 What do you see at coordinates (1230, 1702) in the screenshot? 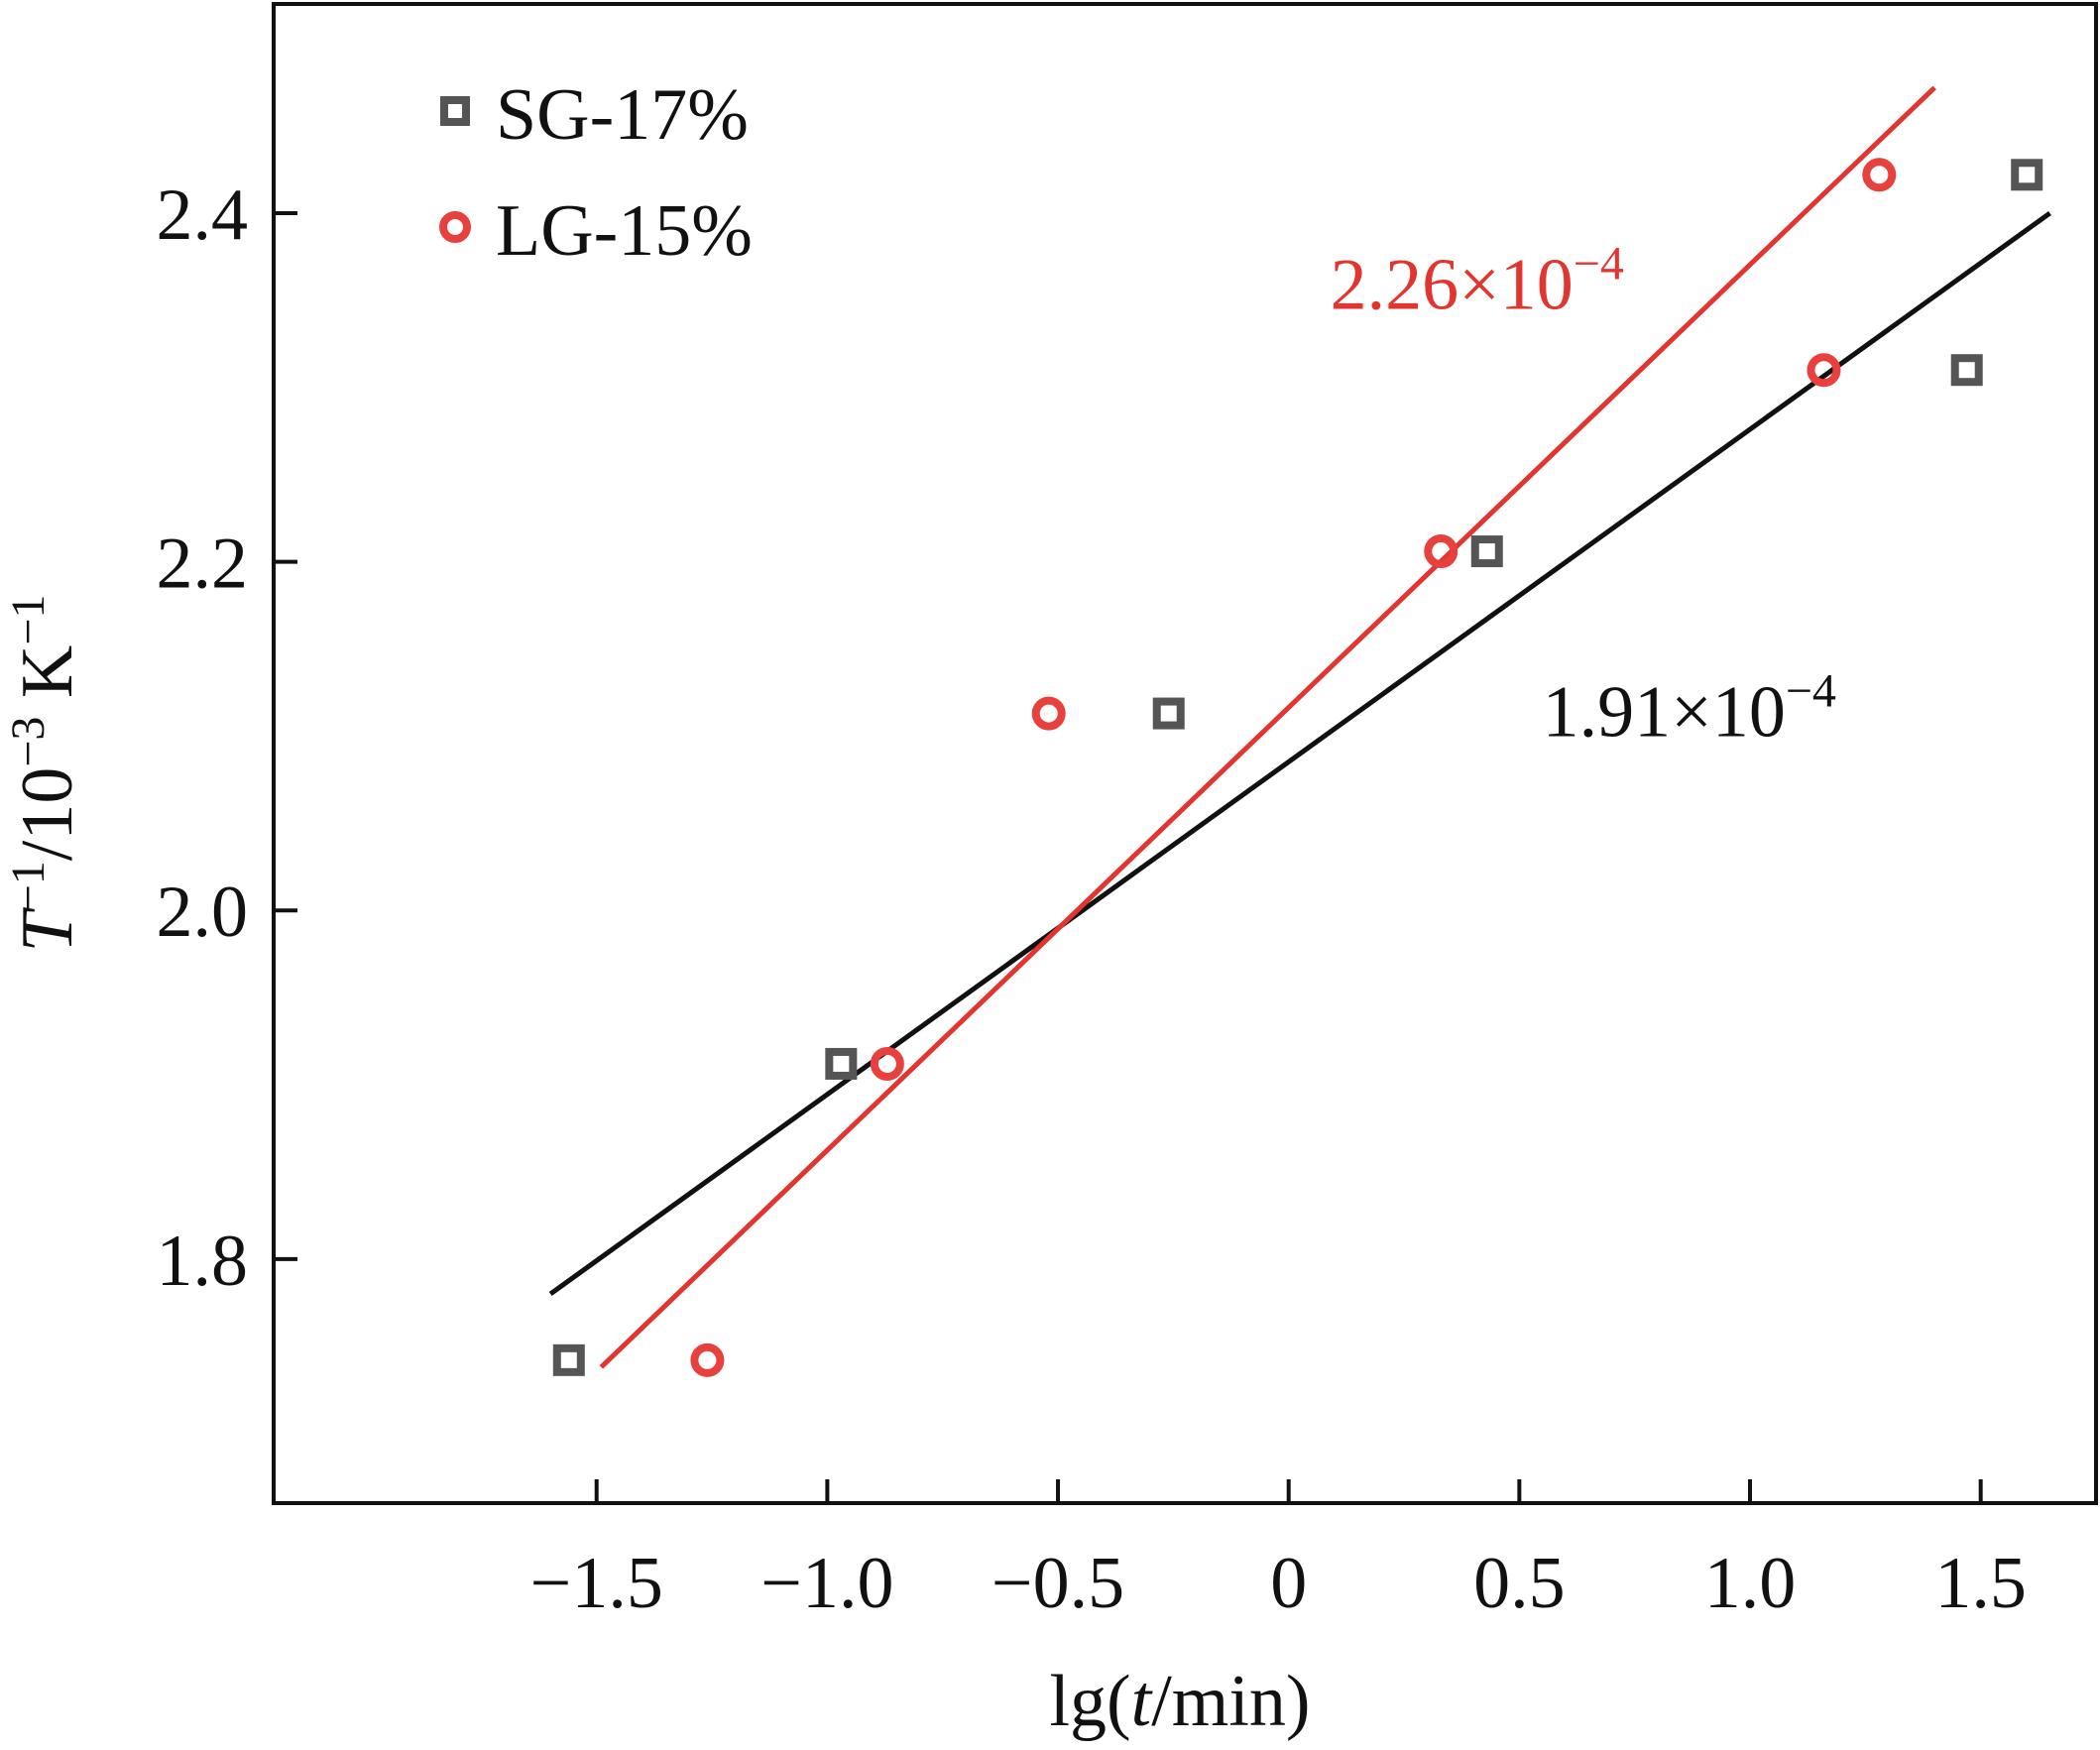
I see `x-axis-title-suffix: /min)` at bounding box center [1230, 1702].